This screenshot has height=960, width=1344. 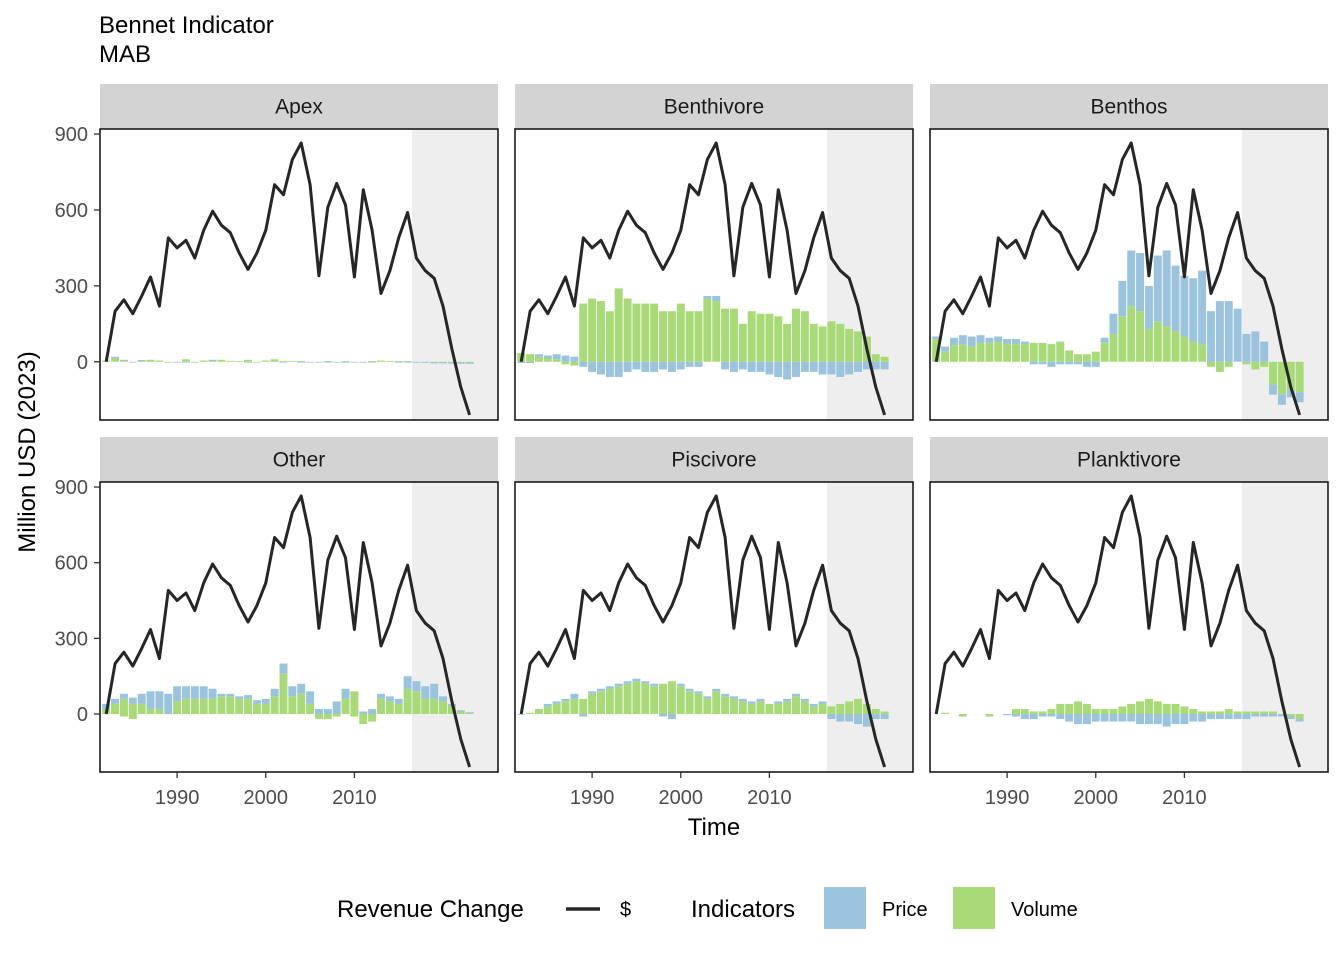 I want to click on panel-border, so click(x=714, y=274).